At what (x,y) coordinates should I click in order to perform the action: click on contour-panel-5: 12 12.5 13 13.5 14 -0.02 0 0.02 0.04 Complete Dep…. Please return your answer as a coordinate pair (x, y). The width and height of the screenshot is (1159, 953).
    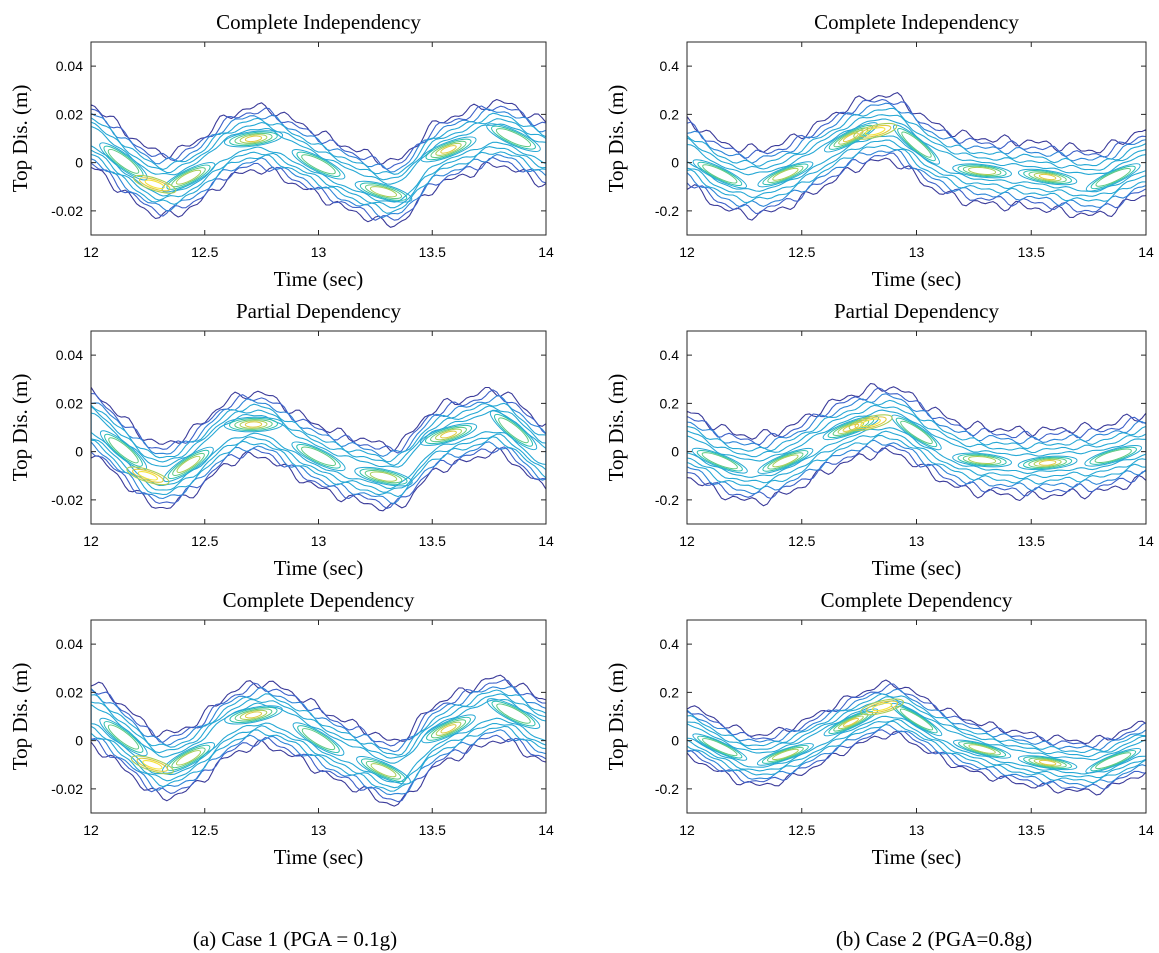
    Looking at the image, I should click on (281, 728).